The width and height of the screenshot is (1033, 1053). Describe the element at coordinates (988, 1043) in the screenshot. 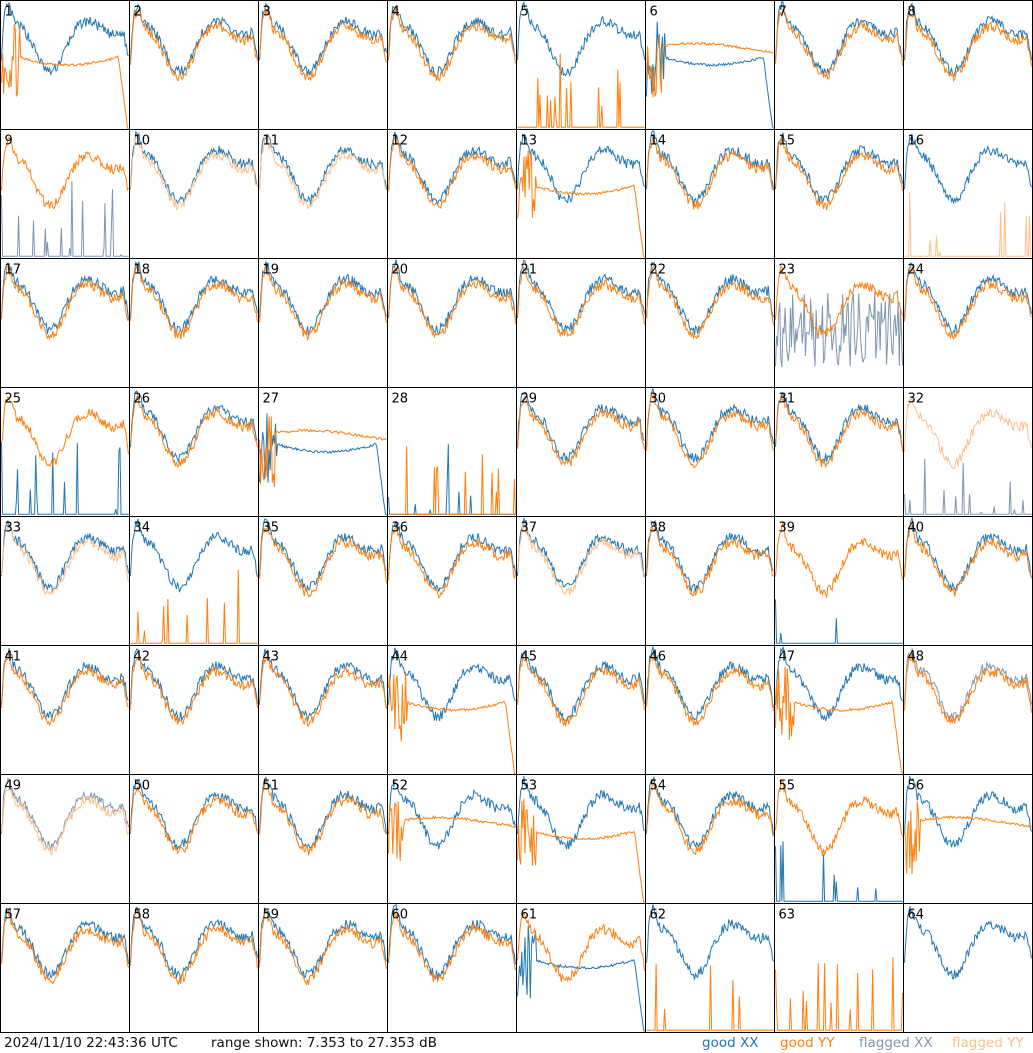

I see `legend-flagged-yy: flagged YY` at that location.